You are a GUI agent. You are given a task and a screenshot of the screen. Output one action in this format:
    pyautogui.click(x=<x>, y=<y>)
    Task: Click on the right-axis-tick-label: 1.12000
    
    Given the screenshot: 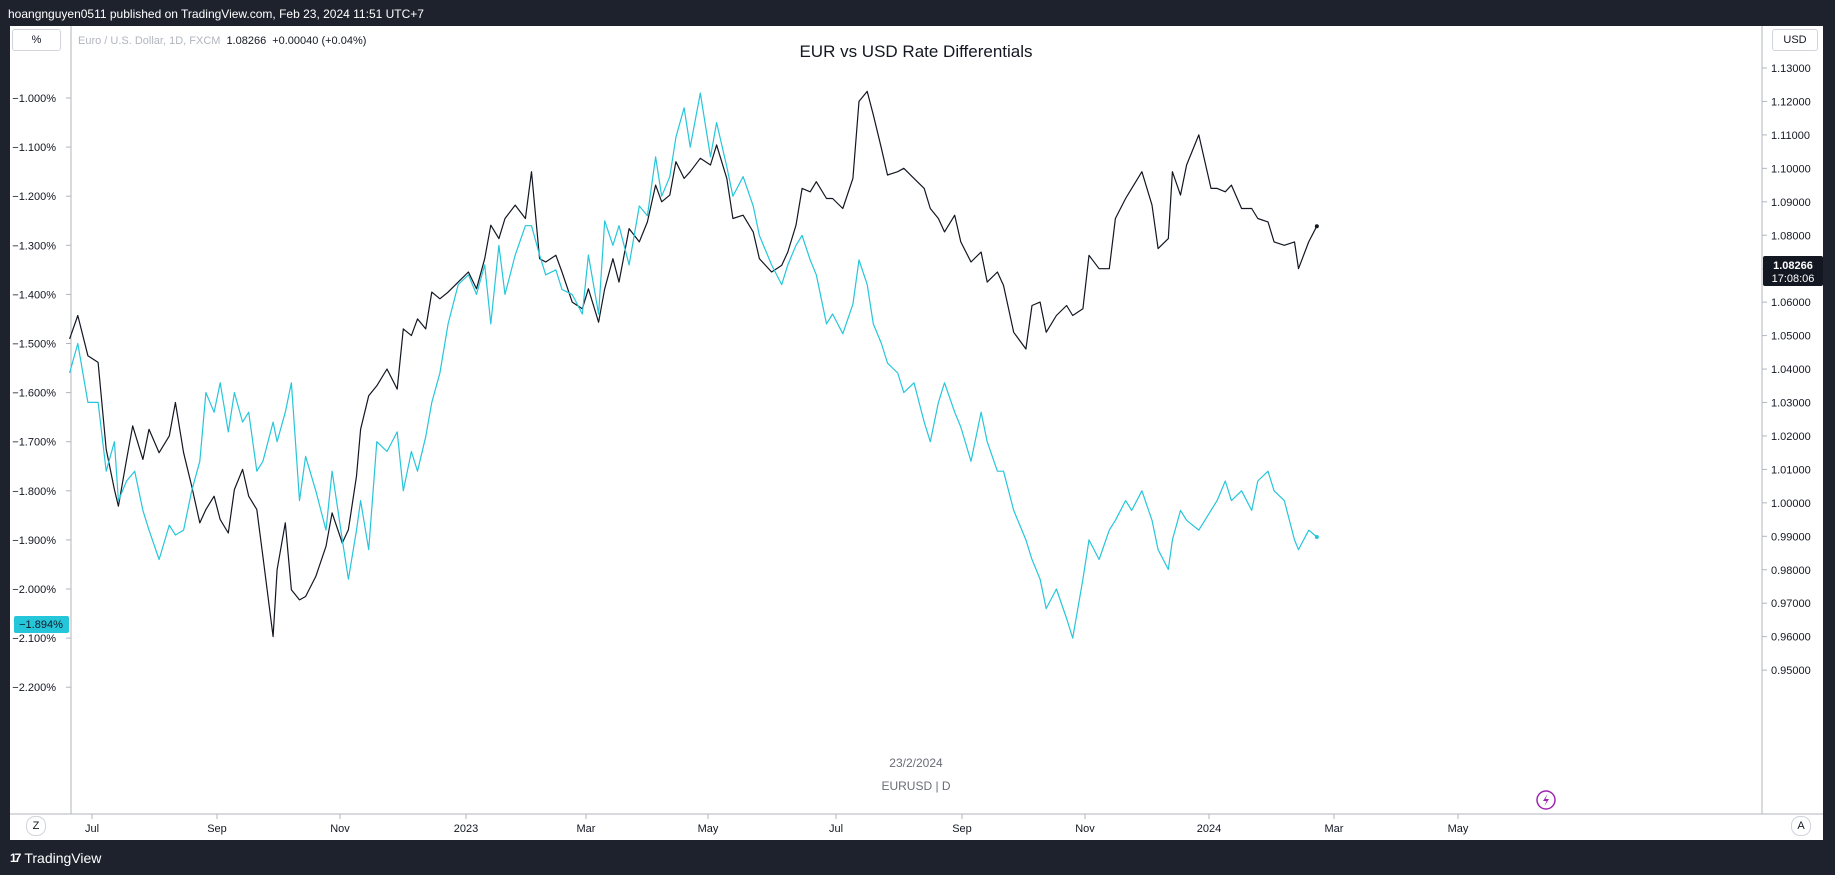 What is the action you would take?
    pyautogui.click(x=1791, y=102)
    